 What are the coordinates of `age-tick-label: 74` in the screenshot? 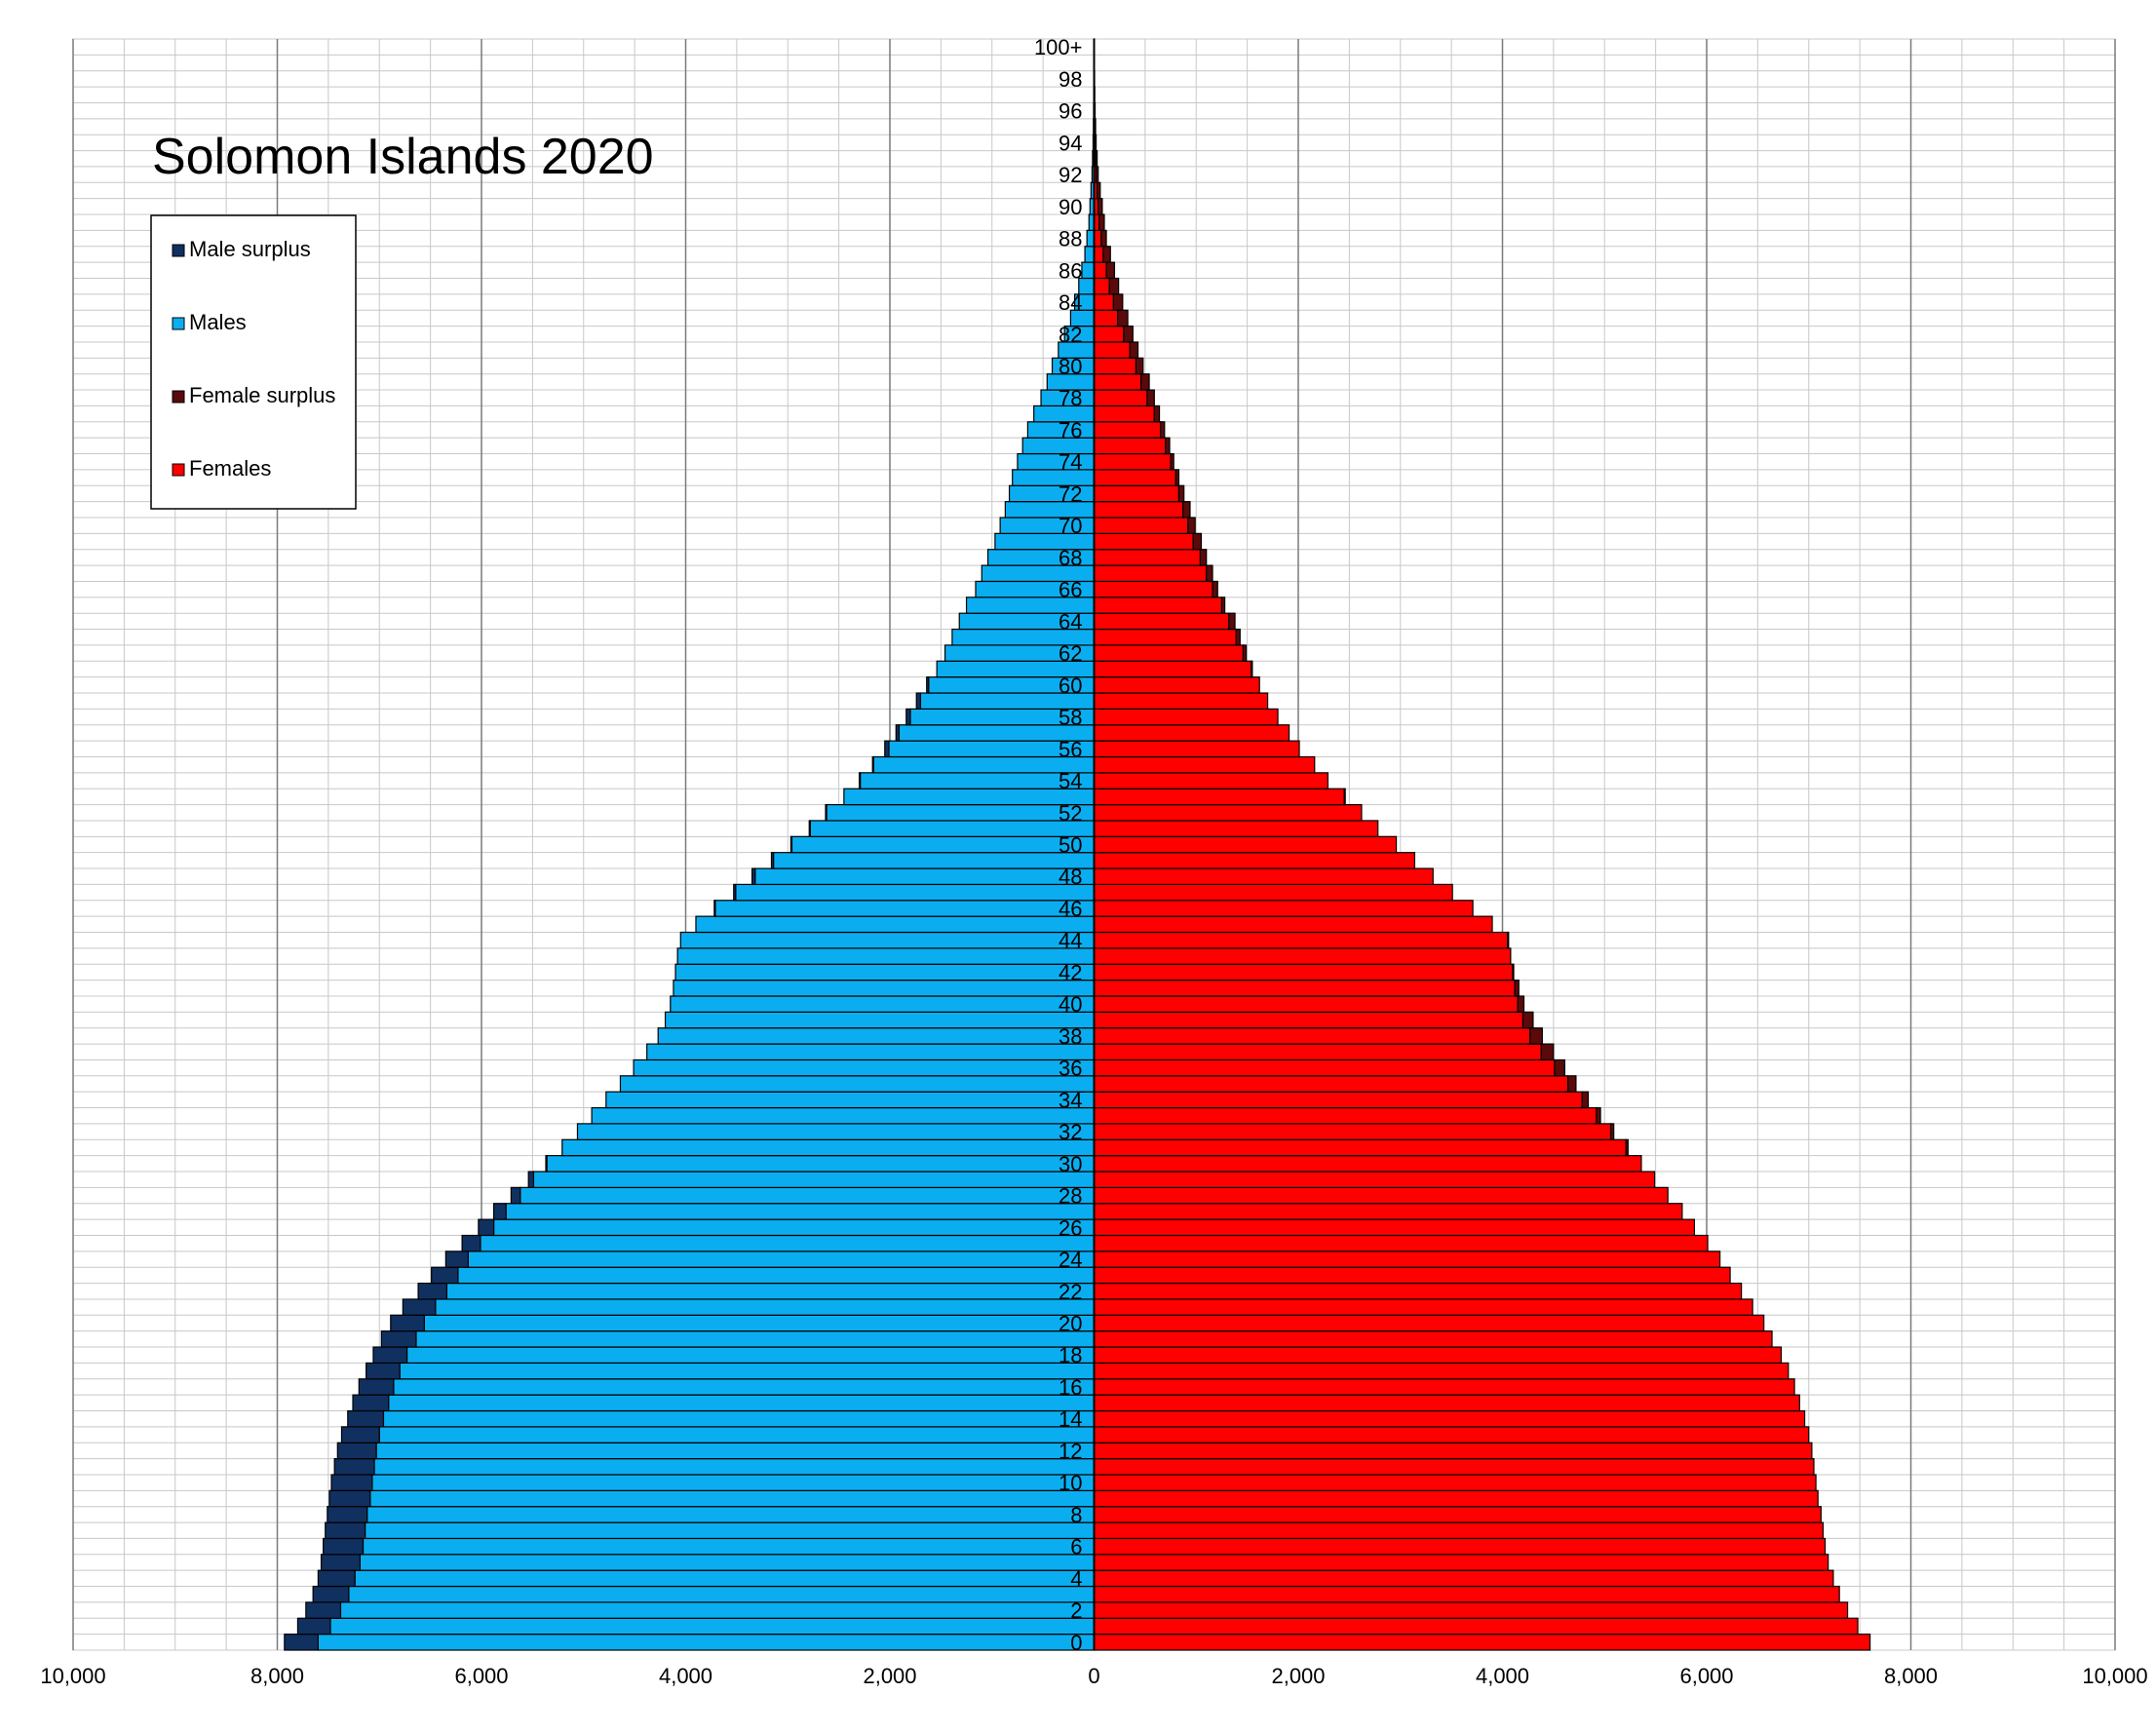 It's located at (1070, 462).